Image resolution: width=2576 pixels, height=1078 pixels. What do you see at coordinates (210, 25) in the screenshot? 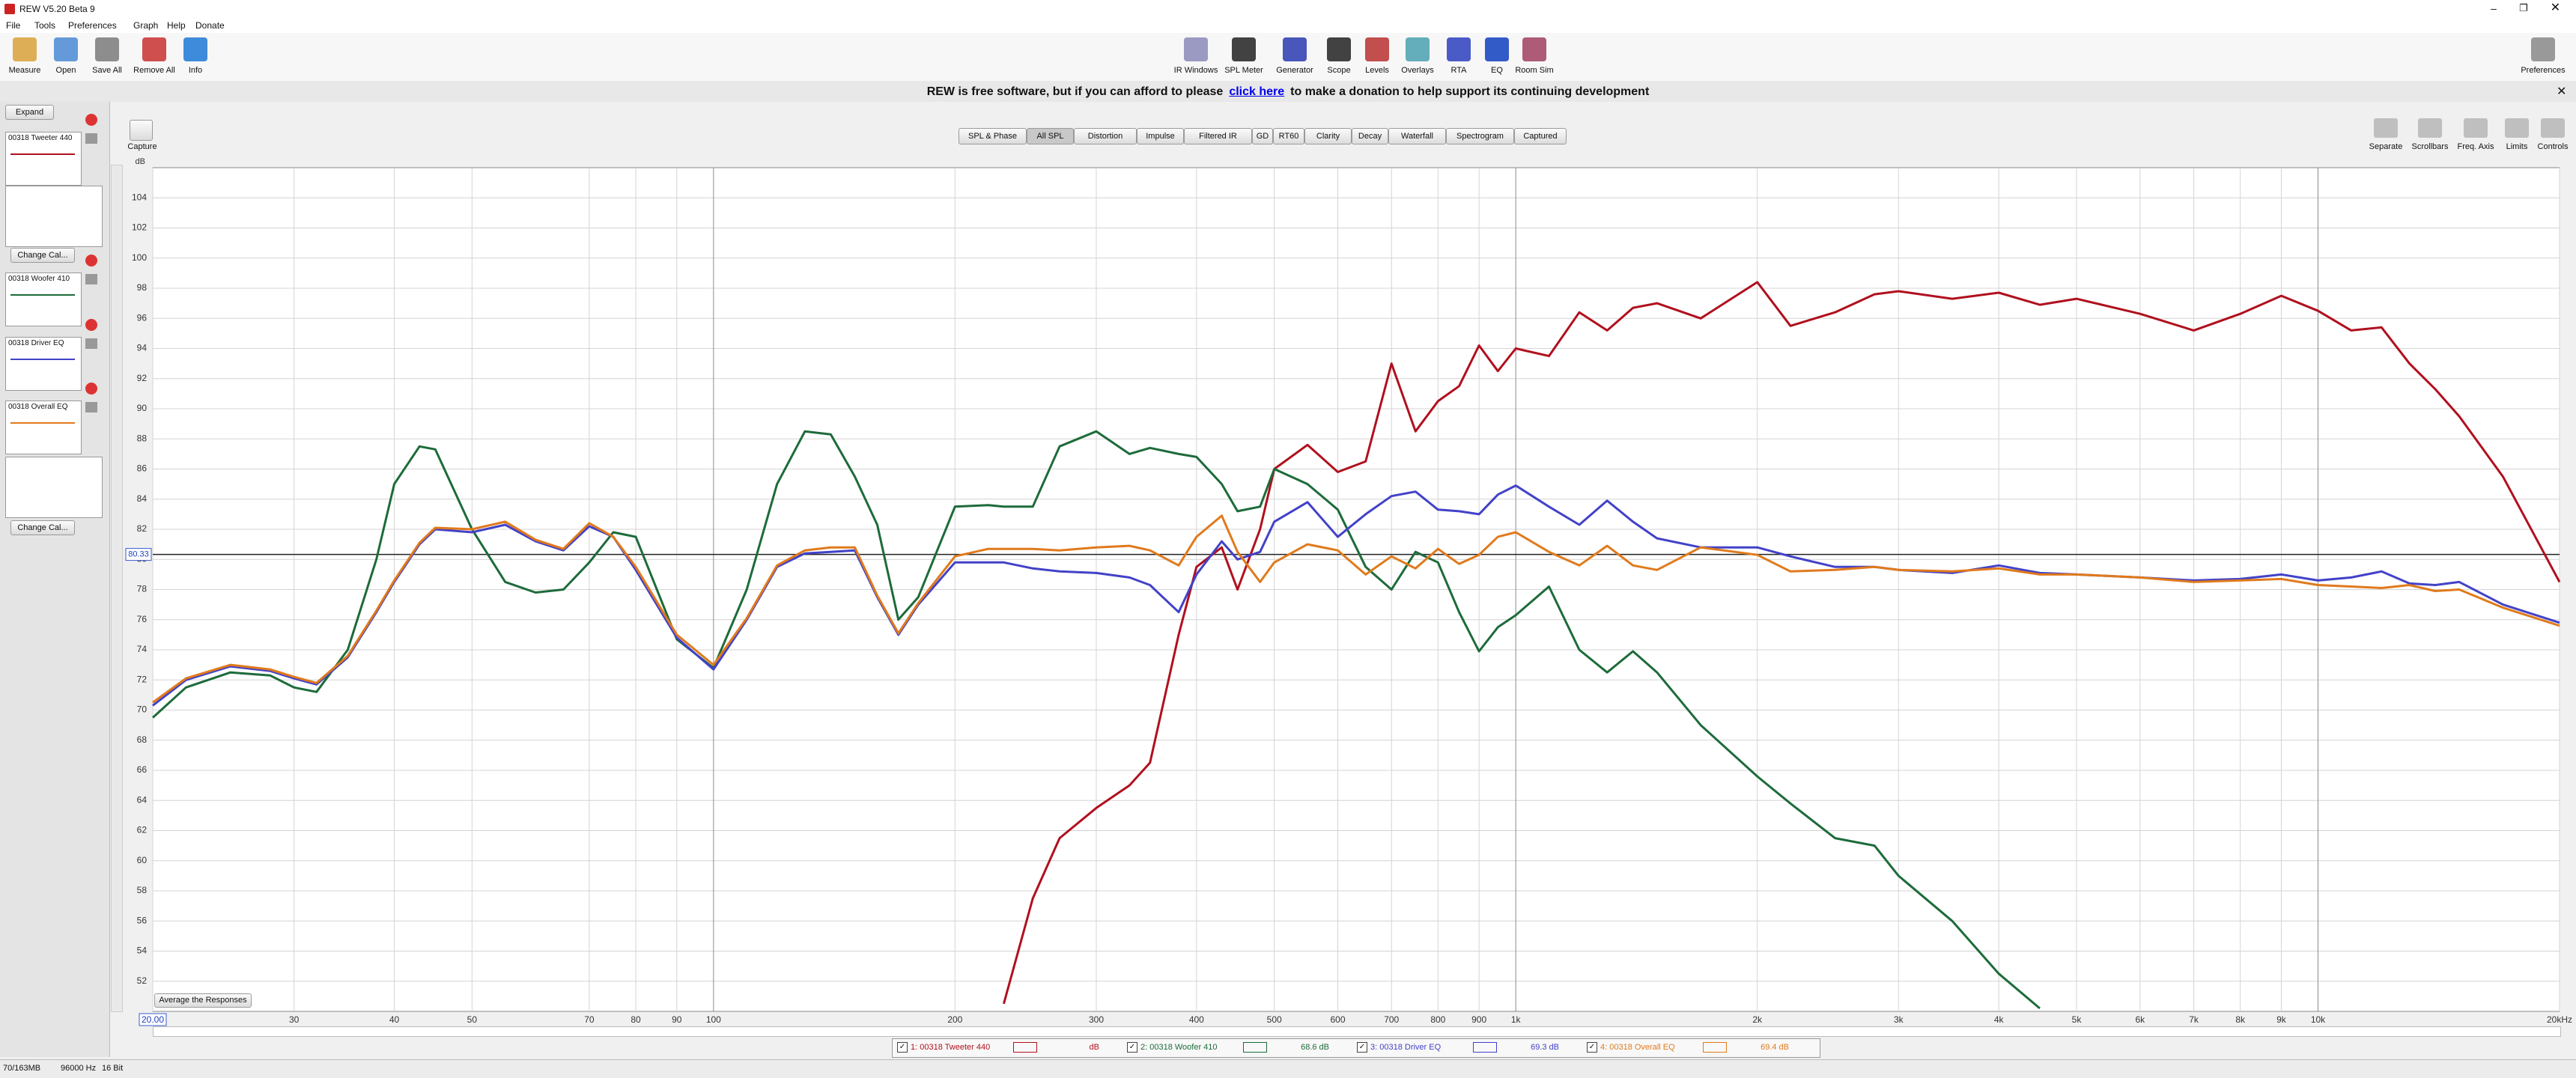
I see `menu-item: Donate` at bounding box center [210, 25].